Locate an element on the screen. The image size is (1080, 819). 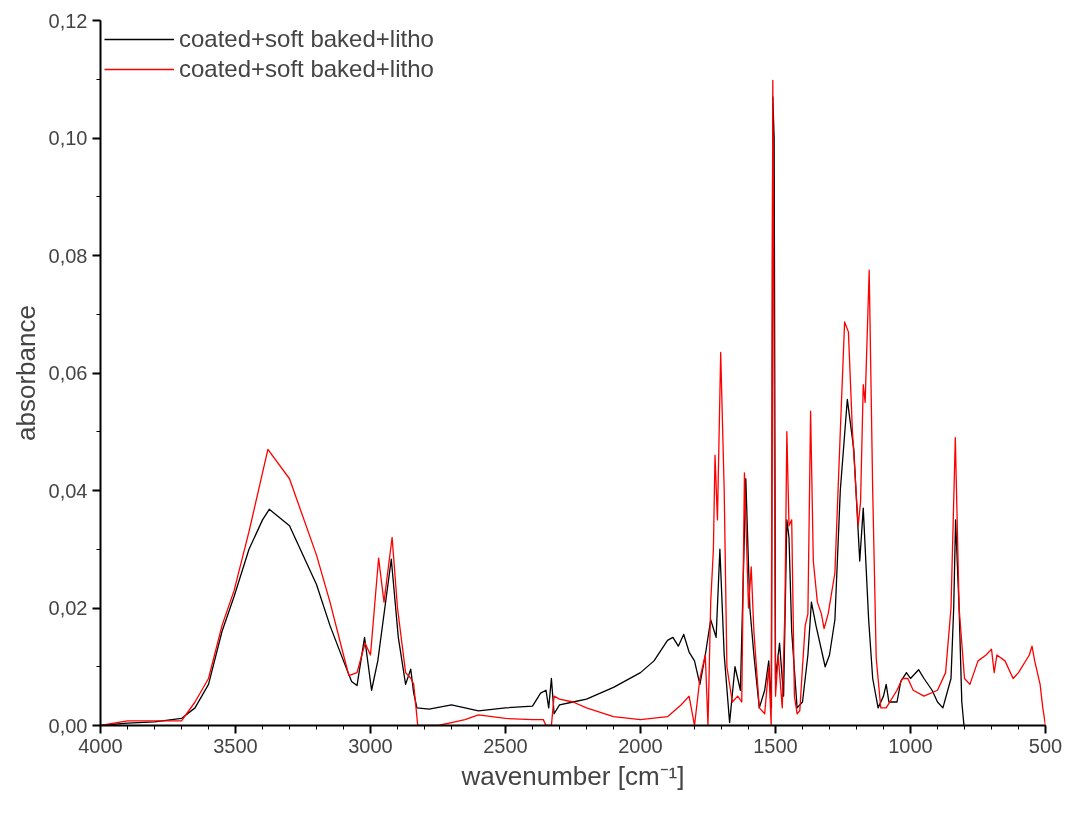
x-tick-label: 2500 is located at coordinates (505, 745).